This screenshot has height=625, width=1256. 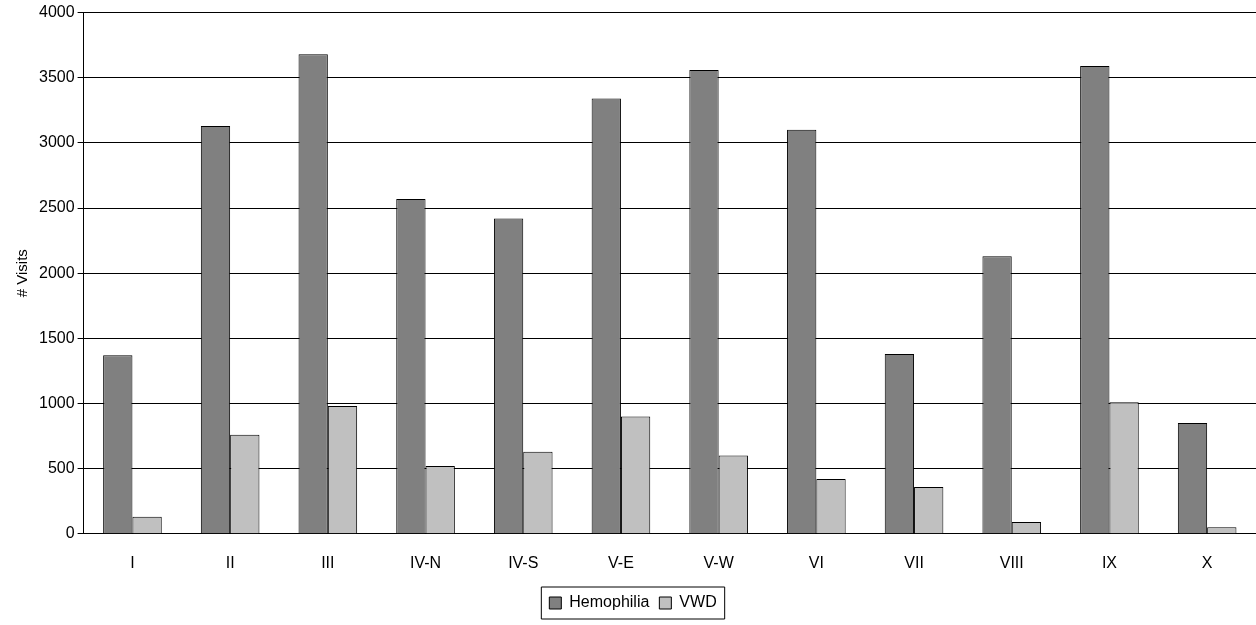 What do you see at coordinates (1011, 562) in the screenshot?
I see `x-tick-label: VIII` at bounding box center [1011, 562].